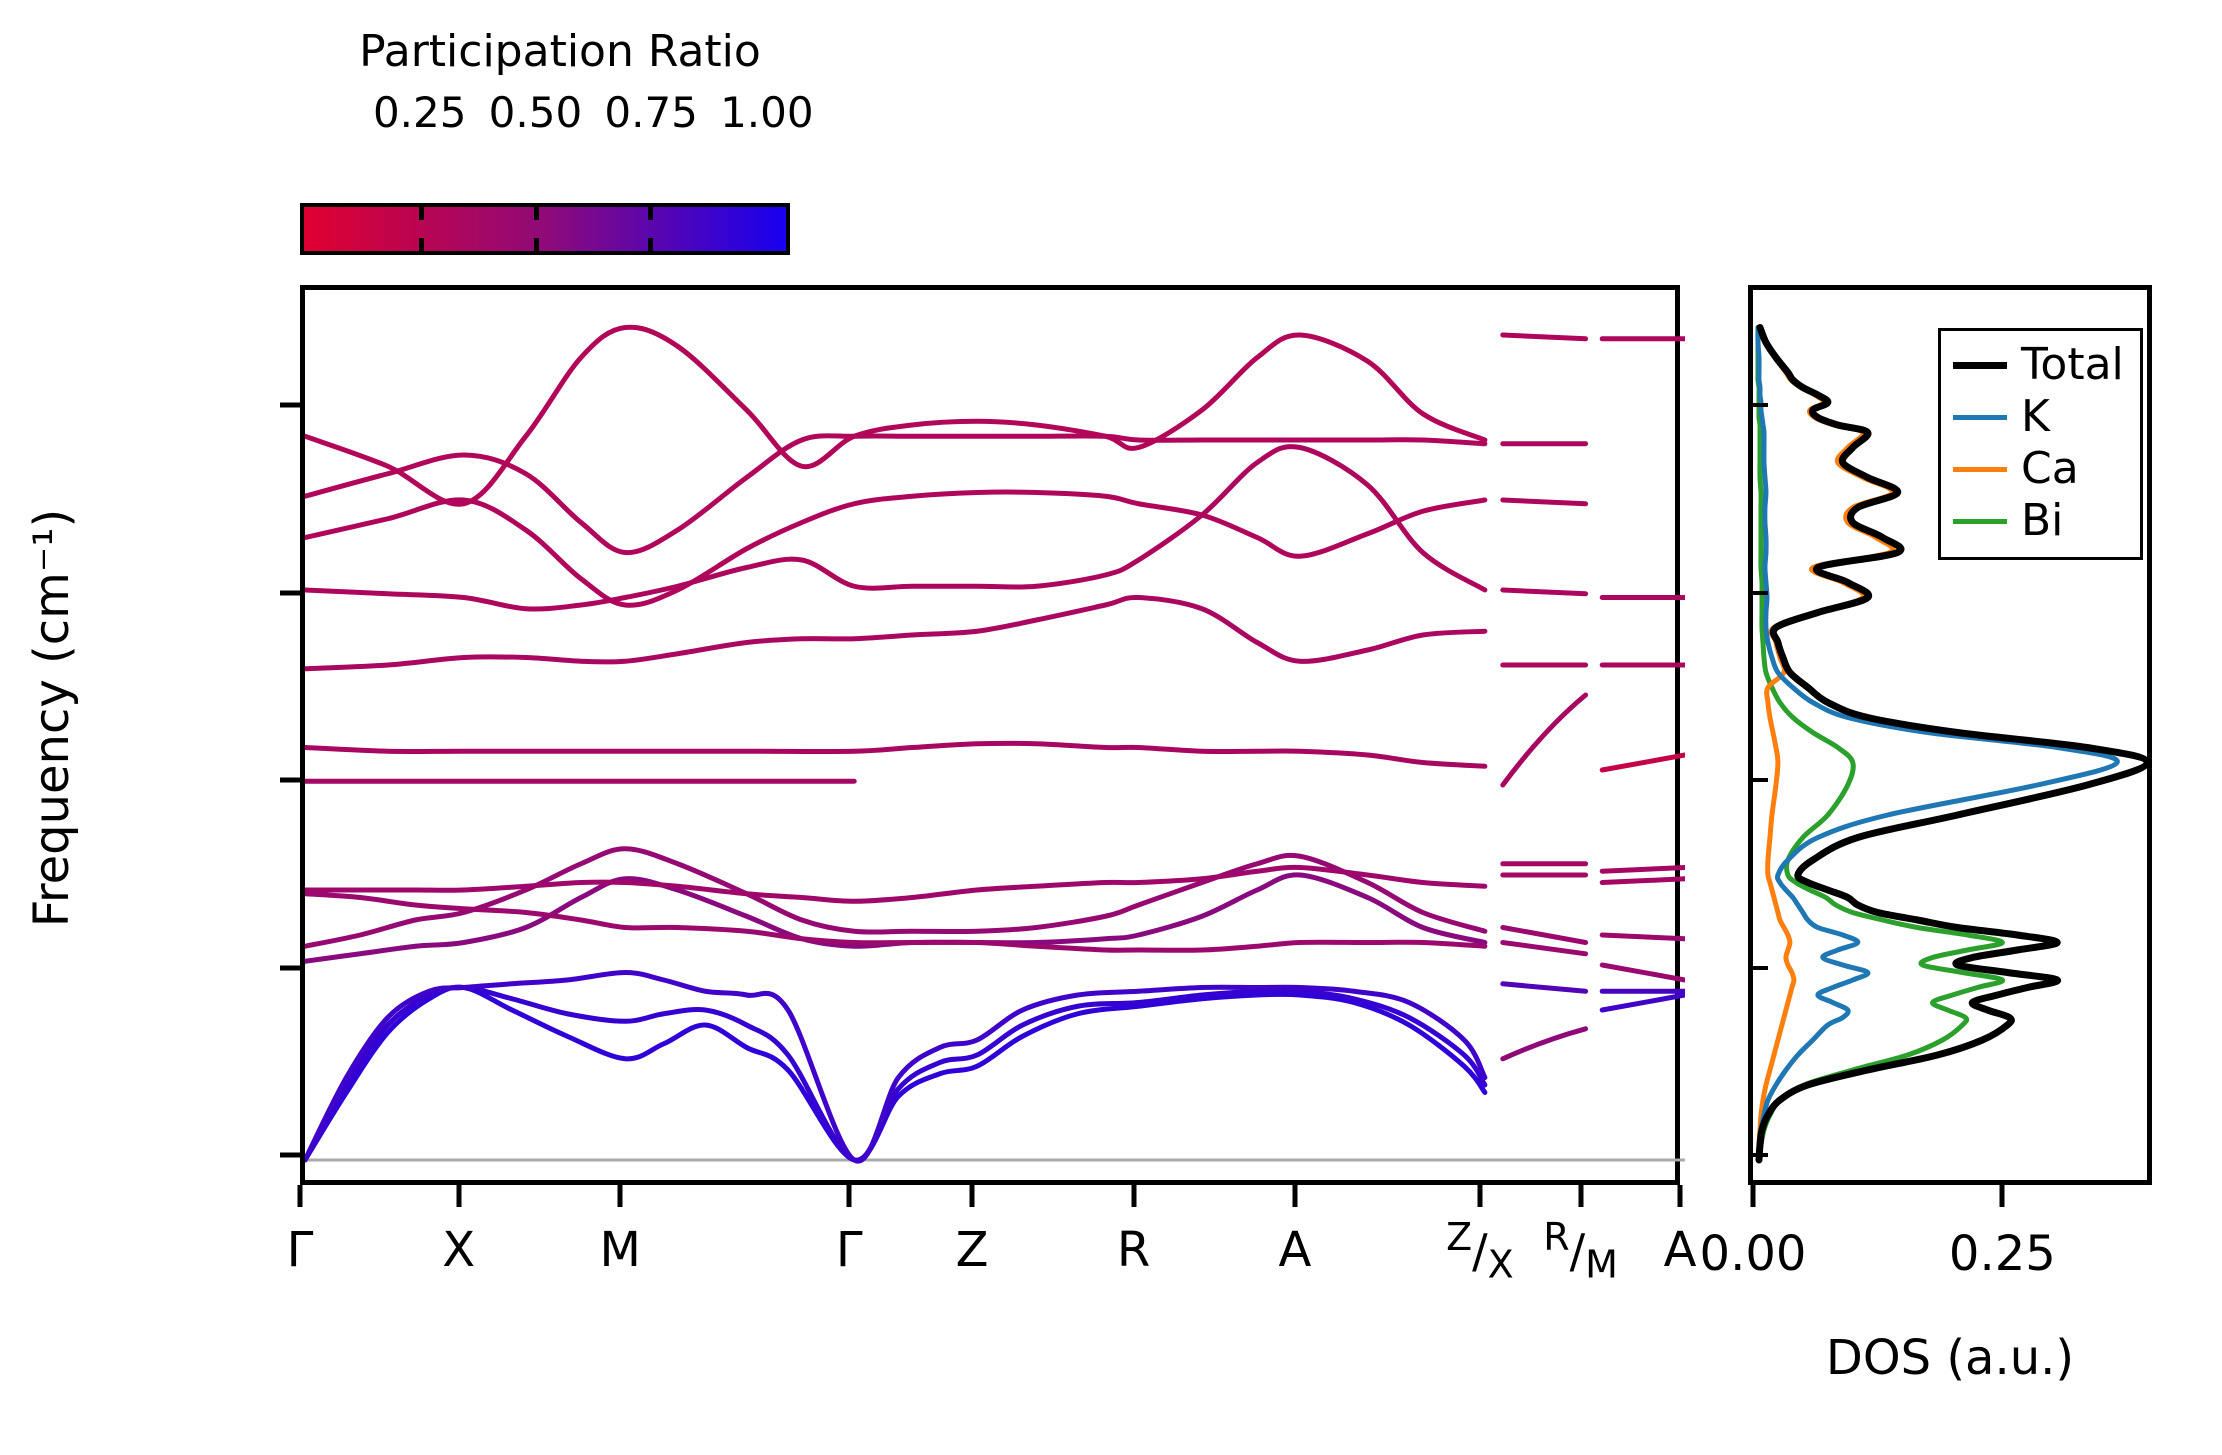  I want to click on legend-entry-bi: Bi, so click(2038, 521).